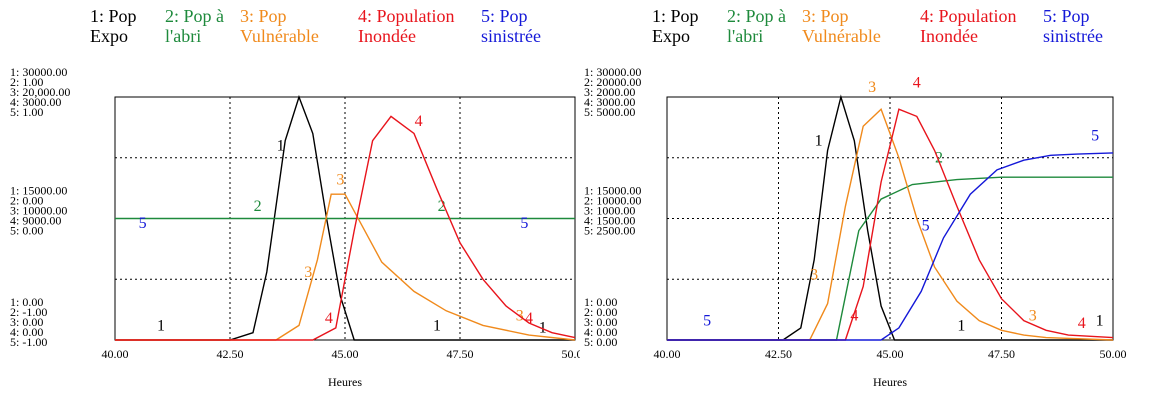  Describe the element at coordinates (612, 201) in the screenshot. I see `y-tick-label: 2: 10000.00` at that location.